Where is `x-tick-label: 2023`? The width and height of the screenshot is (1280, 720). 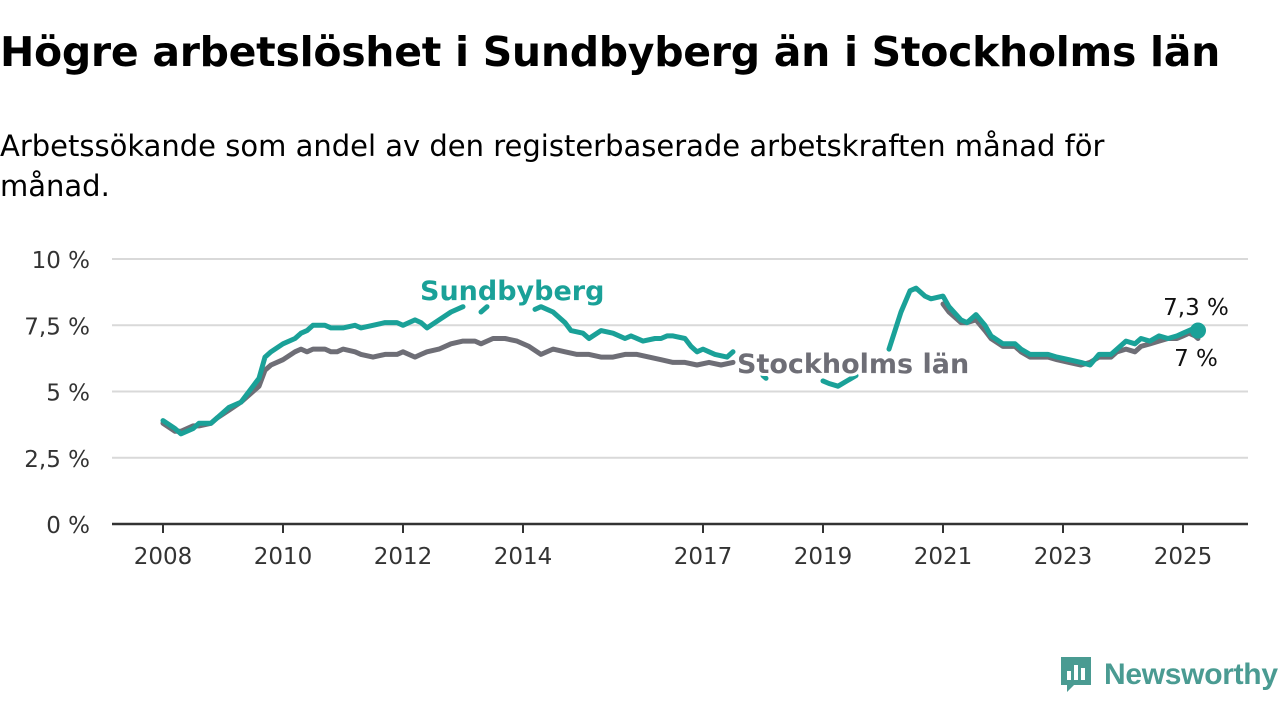
x-tick-label: 2023 is located at coordinates (1063, 557).